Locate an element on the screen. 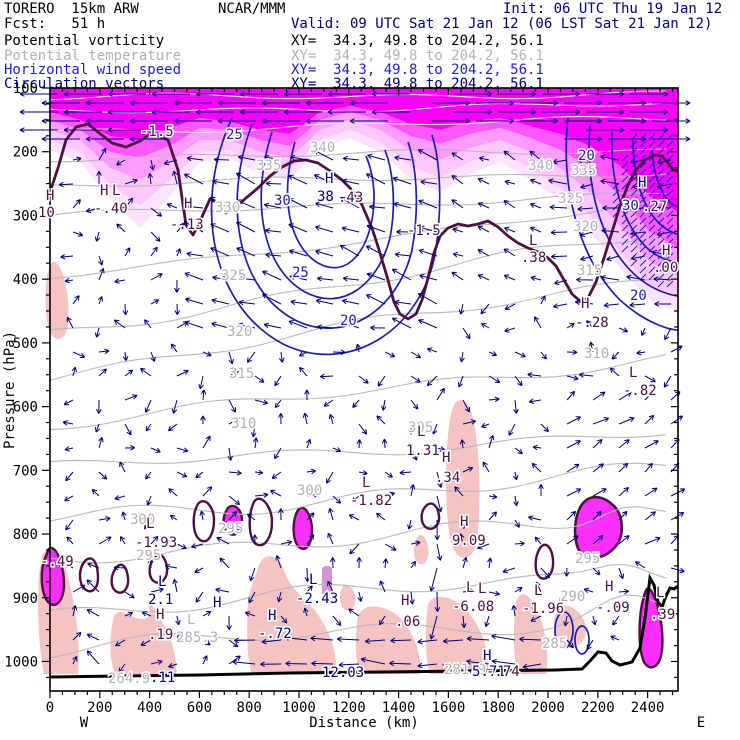  svg-text: 2200 is located at coordinates (598, 708).